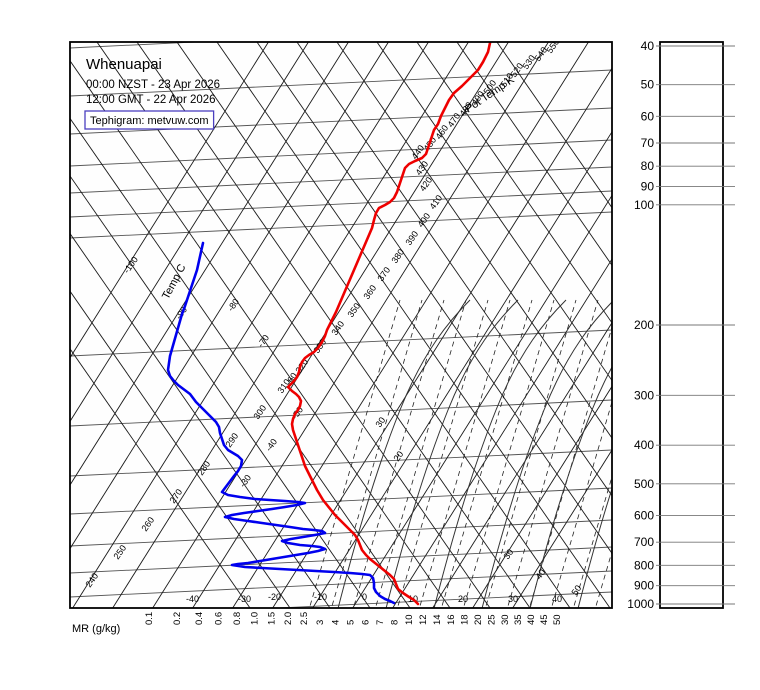 The width and height of the screenshot is (760, 690). I want to click on pressure-tick-label: 800, so click(644, 565).